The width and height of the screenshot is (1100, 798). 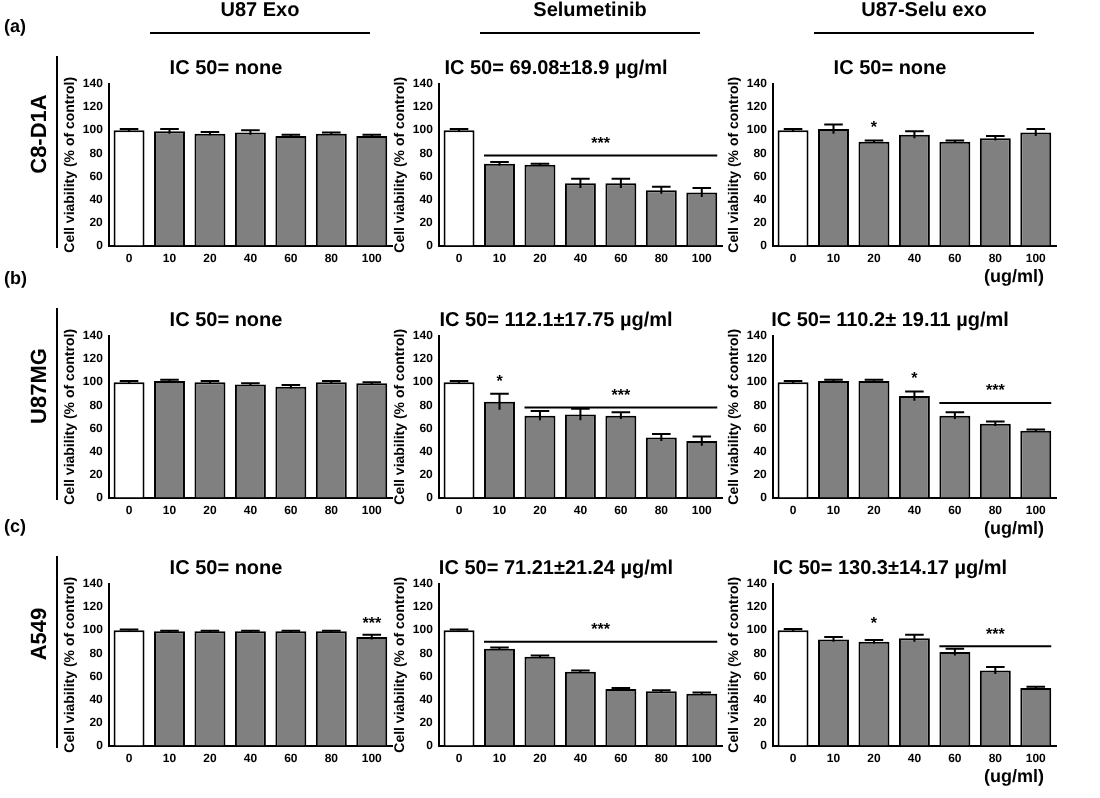 What do you see at coordinates (260, 11) in the screenshot?
I see `chart-subtitle: U87 Exo` at bounding box center [260, 11].